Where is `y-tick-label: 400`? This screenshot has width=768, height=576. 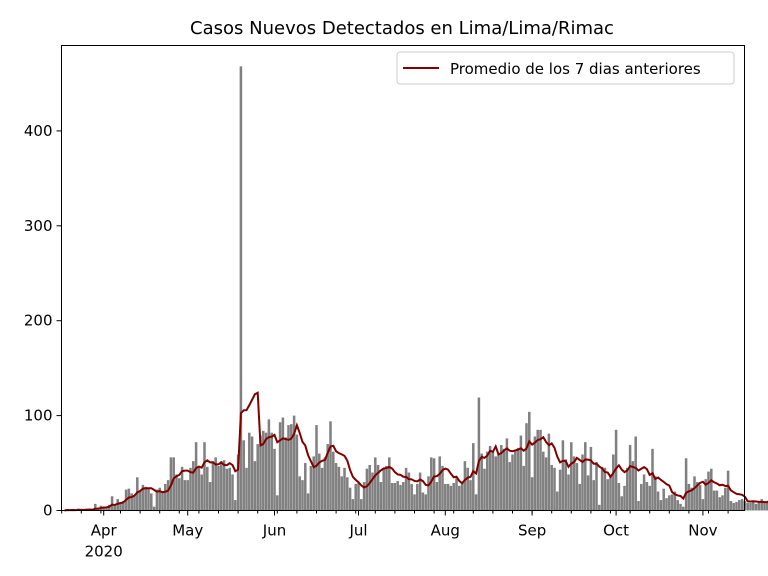
y-tick-label: 400 is located at coordinates (38, 131).